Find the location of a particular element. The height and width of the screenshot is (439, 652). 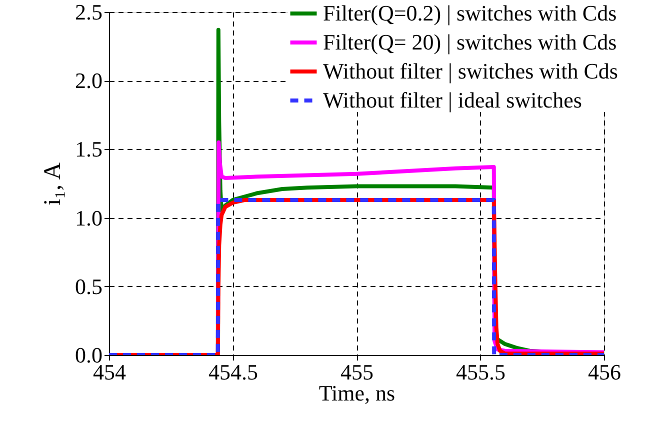

y-tick-label: 1.5 is located at coordinates (88, 149).